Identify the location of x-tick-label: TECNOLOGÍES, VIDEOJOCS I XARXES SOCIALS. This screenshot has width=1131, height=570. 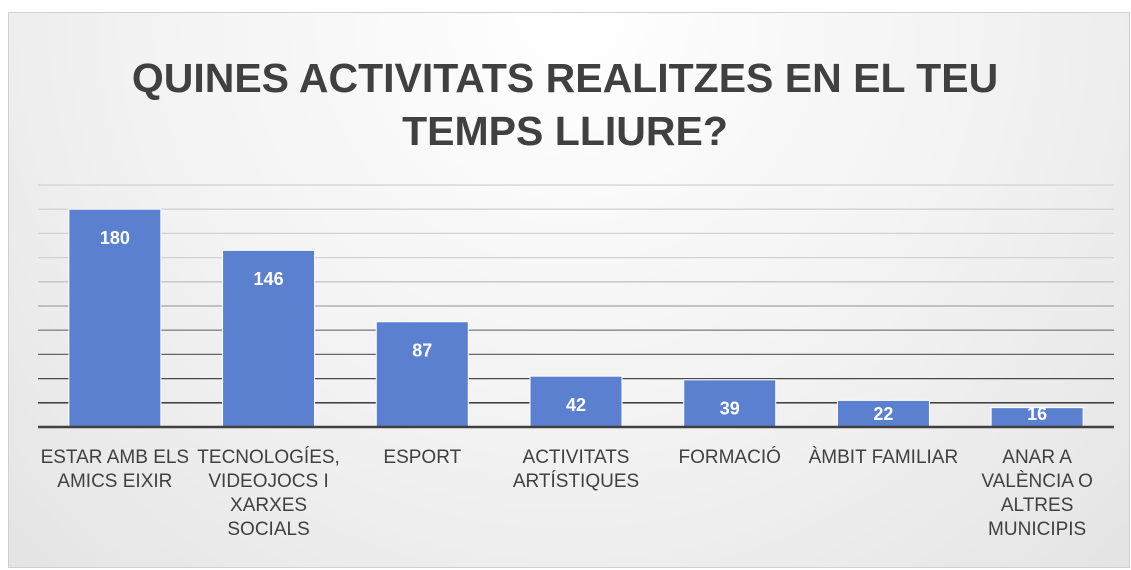
(268, 493).